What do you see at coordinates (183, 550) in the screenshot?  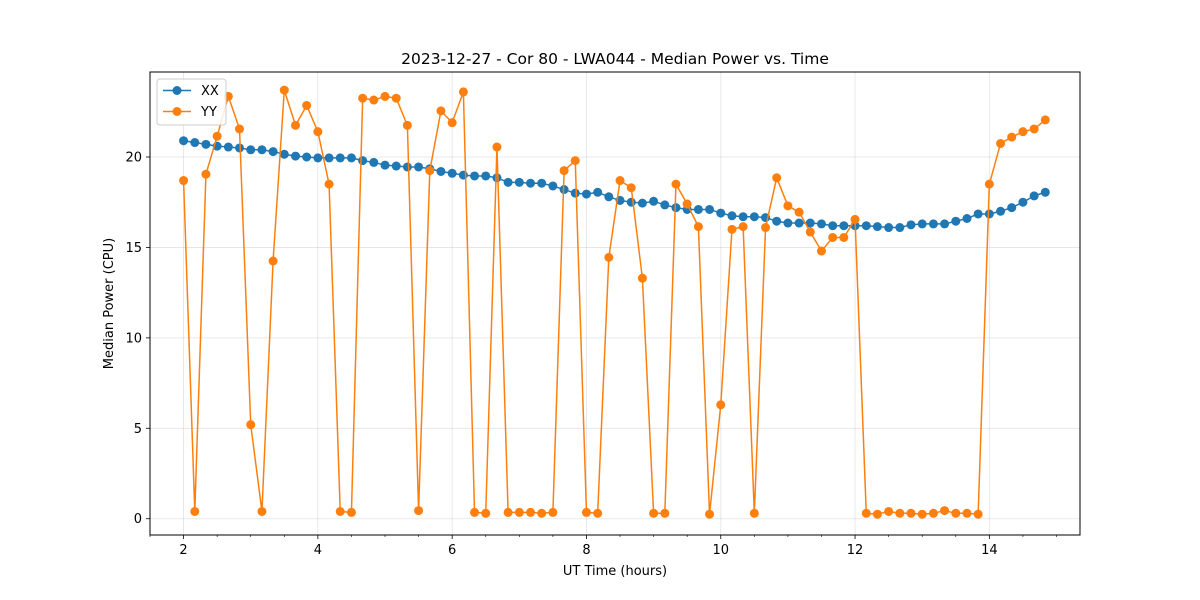 I see `x-tick-label: 2` at bounding box center [183, 550].